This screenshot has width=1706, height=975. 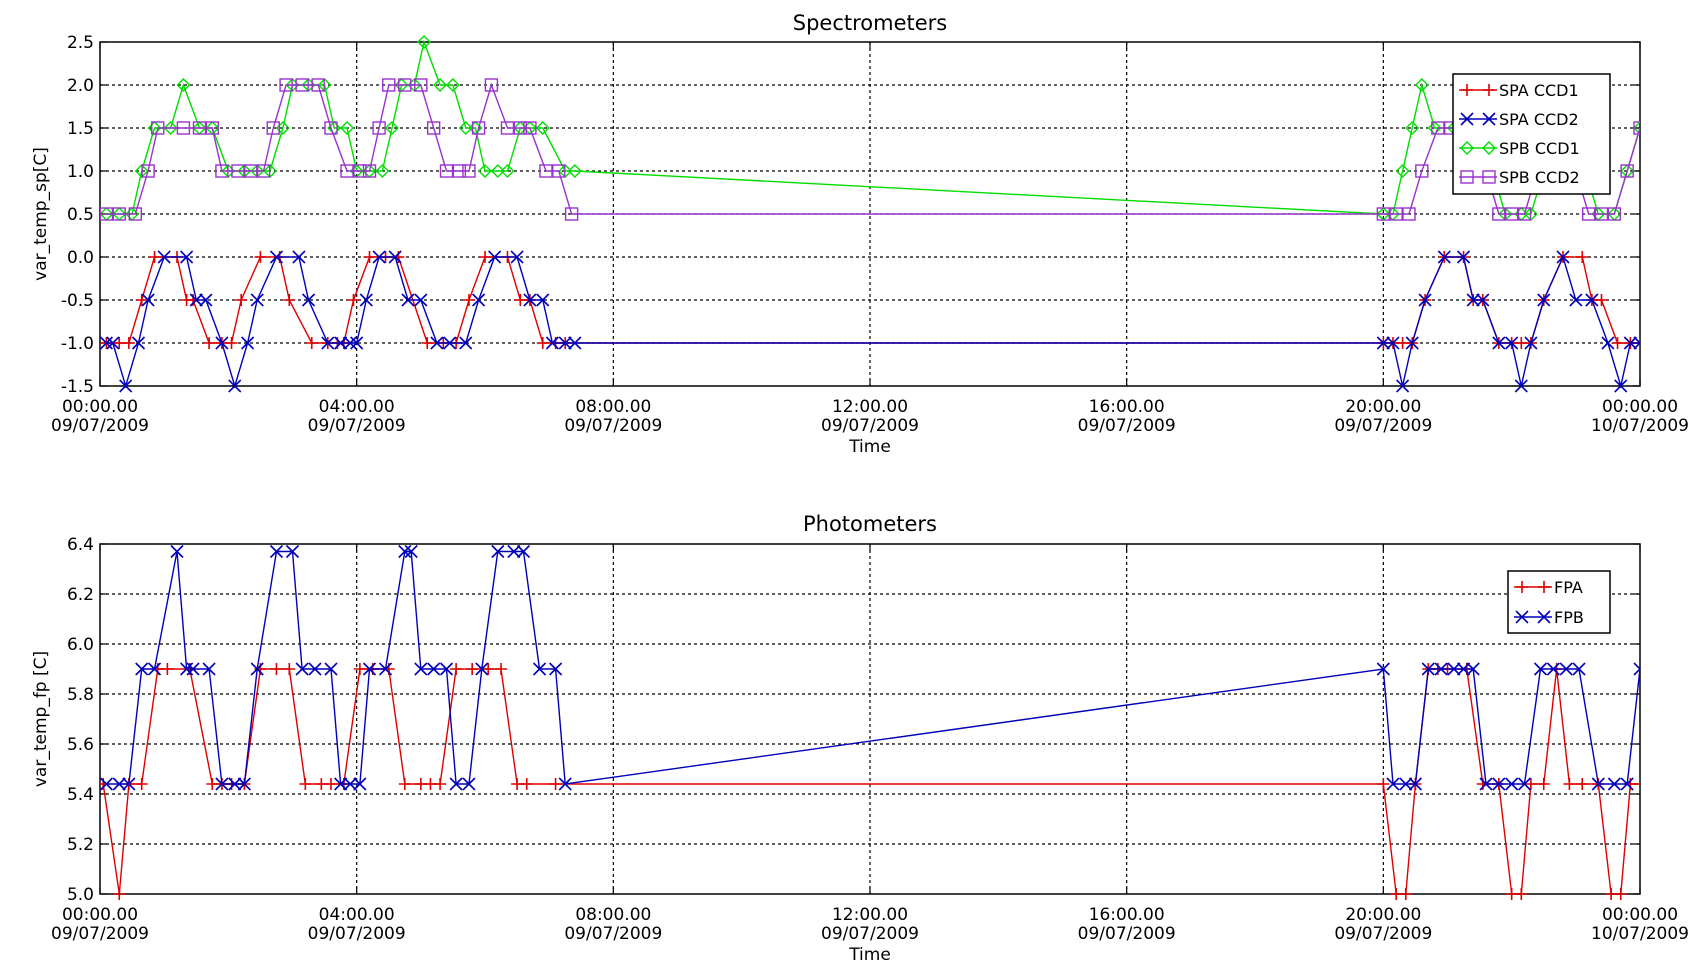 I want to click on y-tick-label: 6.2, so click(x=80, y=595).